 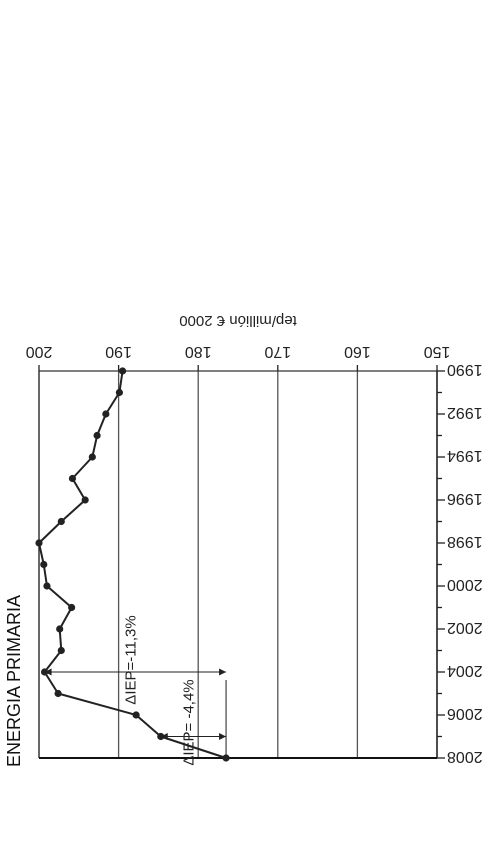 What do you see at coordinates (14, 681) in the screenshot?
I see `chart-title: ENERGIA PRIMARIA` at bounding box center [14, 681].